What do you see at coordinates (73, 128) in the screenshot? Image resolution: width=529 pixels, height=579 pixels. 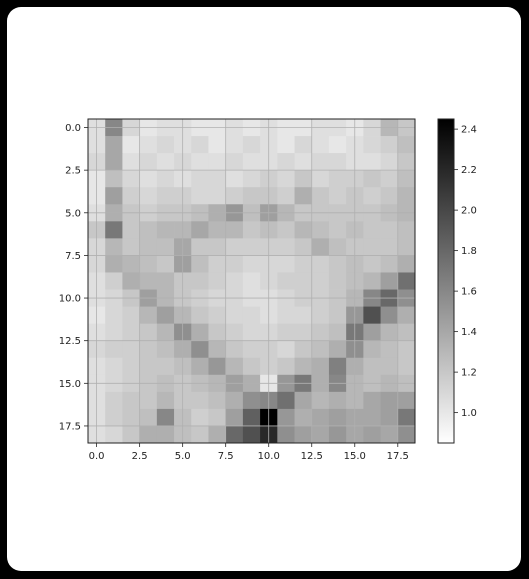 I see `y-tick-label: 0.0` at bounding box center [73, 128].